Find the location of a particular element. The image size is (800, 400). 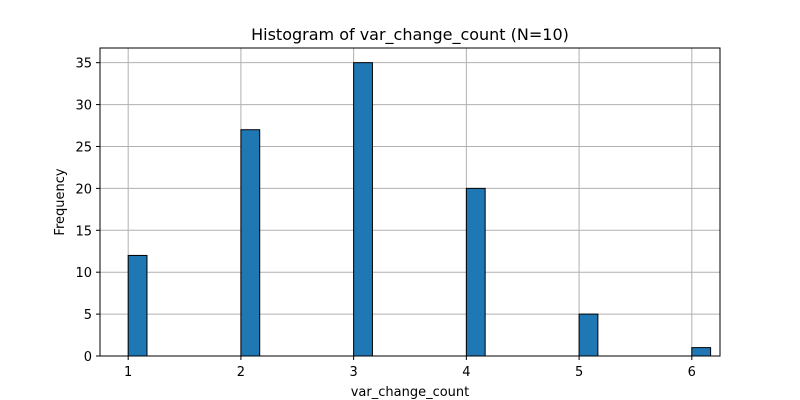

y-tick-label: 10 is located at coordinates (83, 273).